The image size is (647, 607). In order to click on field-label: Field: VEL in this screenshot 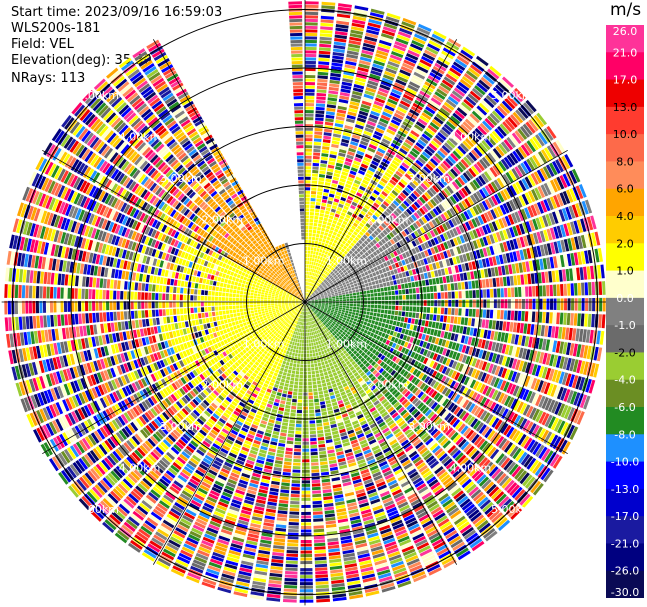, I will do `click(42, 44)`.